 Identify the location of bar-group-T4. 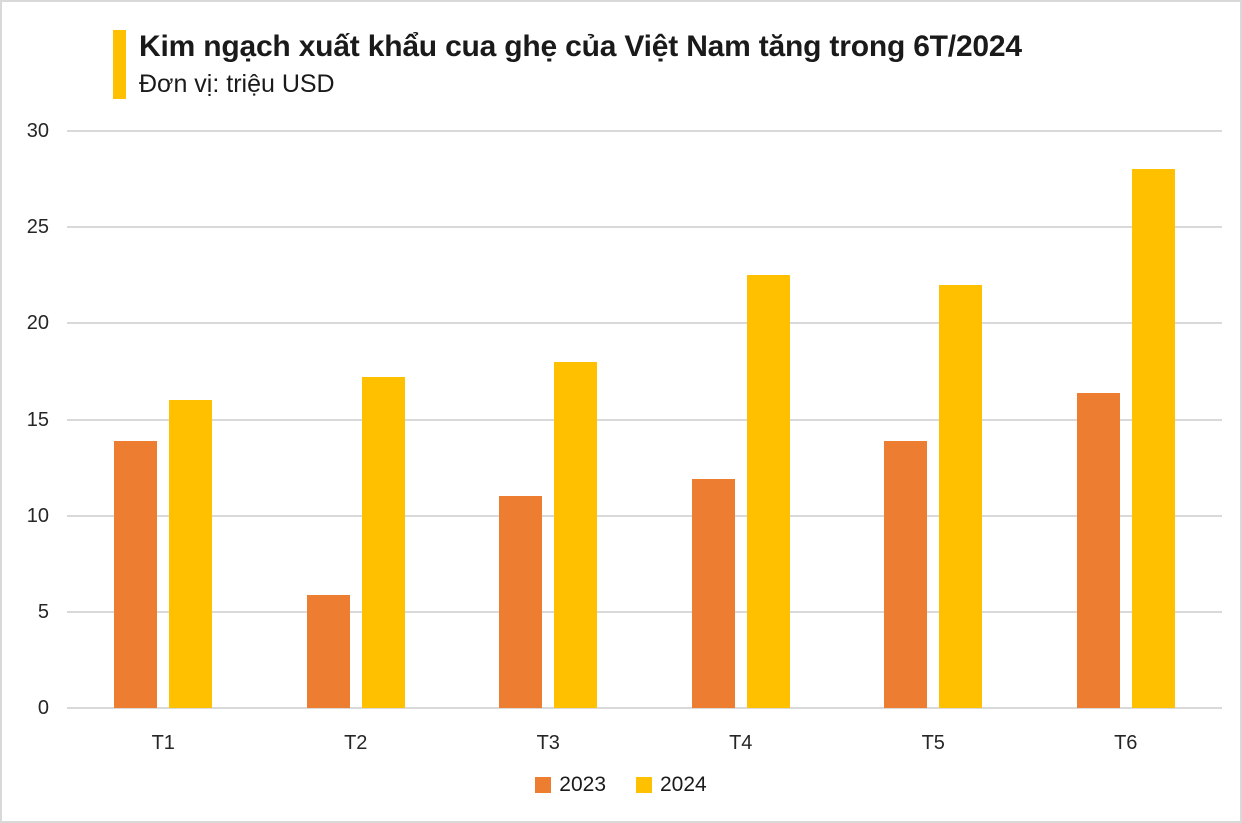
(741, 419).